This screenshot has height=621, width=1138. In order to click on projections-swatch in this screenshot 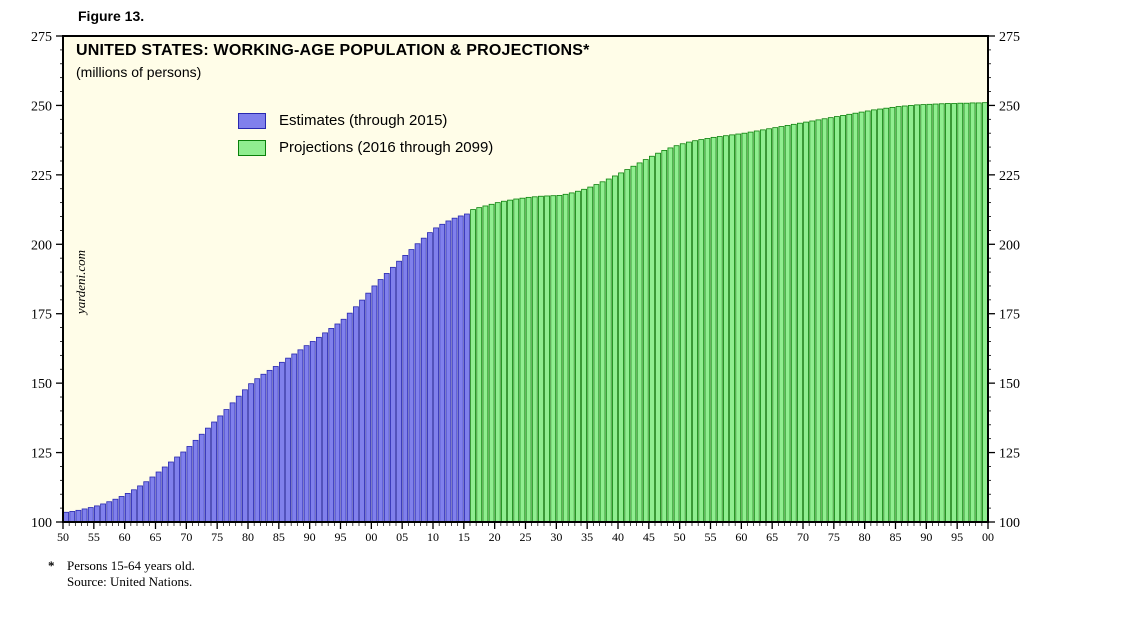, I will do `click(252, 147)`.